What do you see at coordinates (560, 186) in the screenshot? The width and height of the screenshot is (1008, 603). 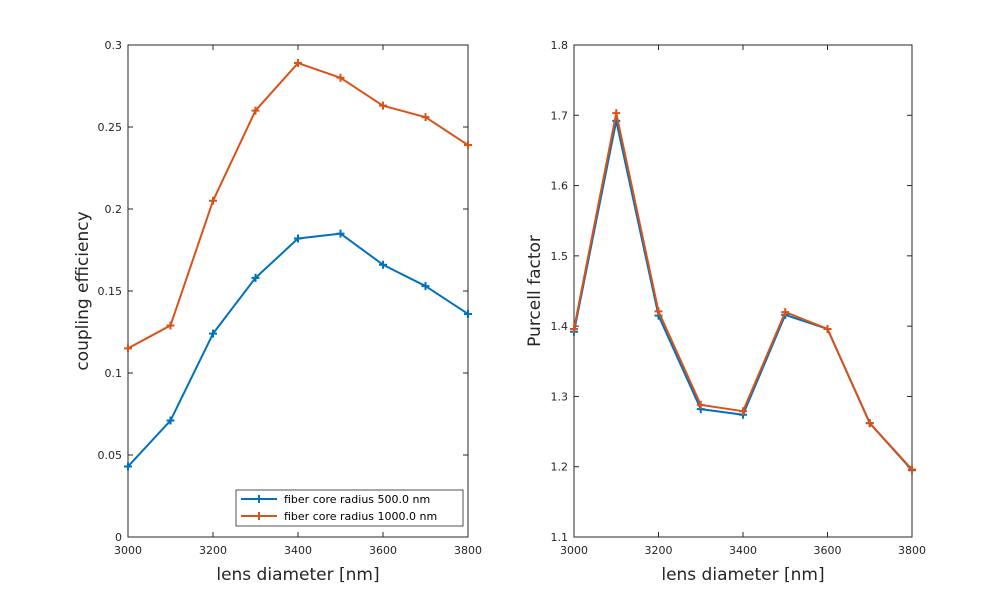 I see `purcell-factor-y-tick-label: 1.6` at bounding box center [560, 186].